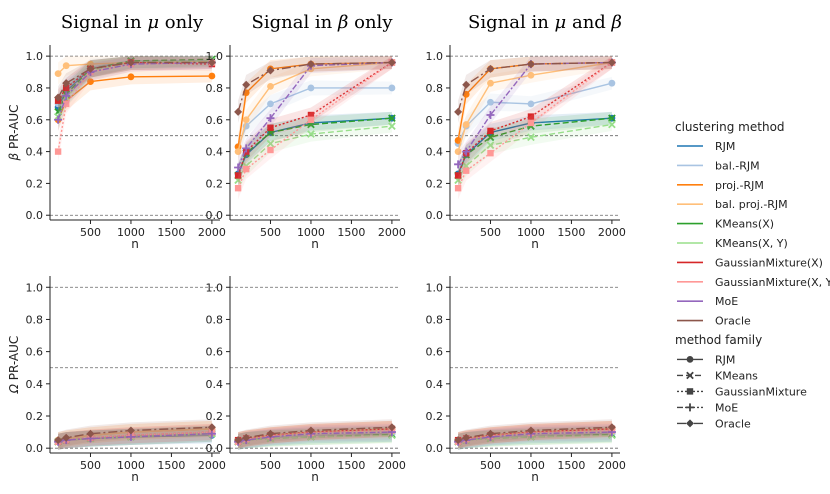 The image size is (830, 494). Describe the element at coordinates (725, 146) in the screenshot. I see `legend-item: RJM` at that location.